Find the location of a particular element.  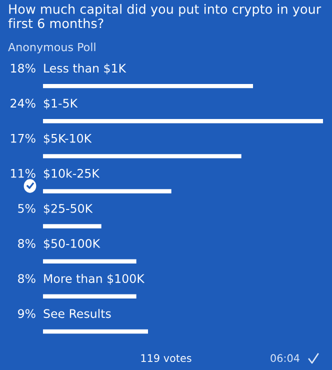

data-label: 17% is located at coordinates (23, 138).